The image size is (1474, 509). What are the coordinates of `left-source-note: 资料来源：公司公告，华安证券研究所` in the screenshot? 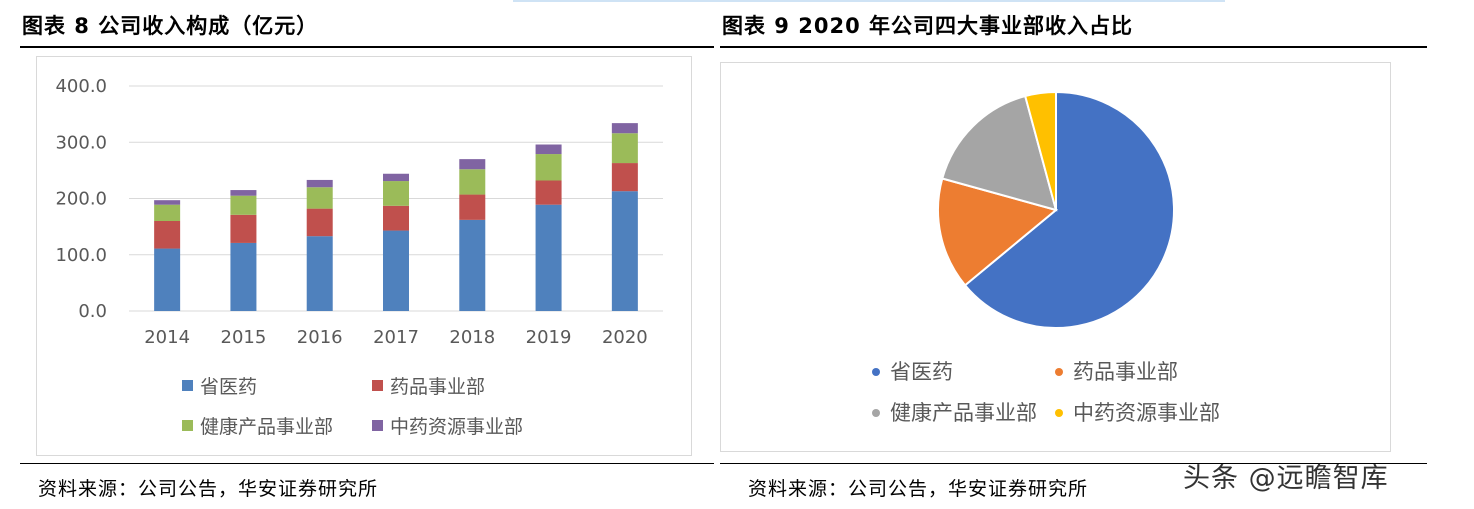 It's located at (208, 489).